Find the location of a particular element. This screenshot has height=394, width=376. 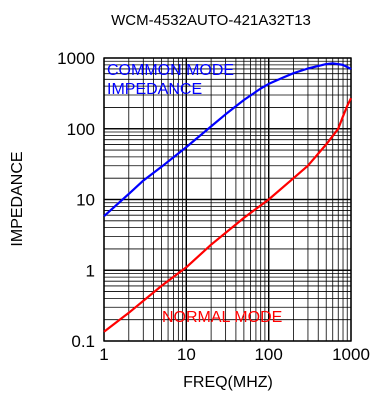

x-tick-label: 1 is located at coordinates (103, 354).